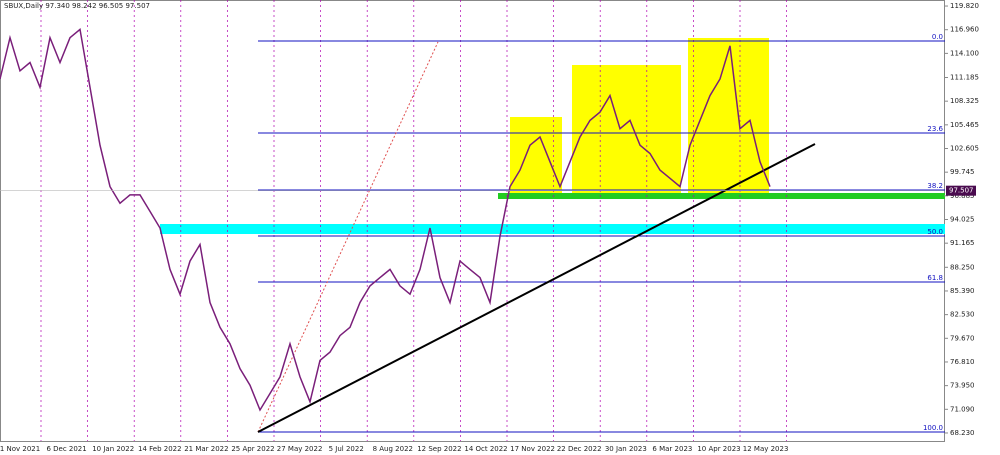  I want to click on last-price-box, so click(961, 190).